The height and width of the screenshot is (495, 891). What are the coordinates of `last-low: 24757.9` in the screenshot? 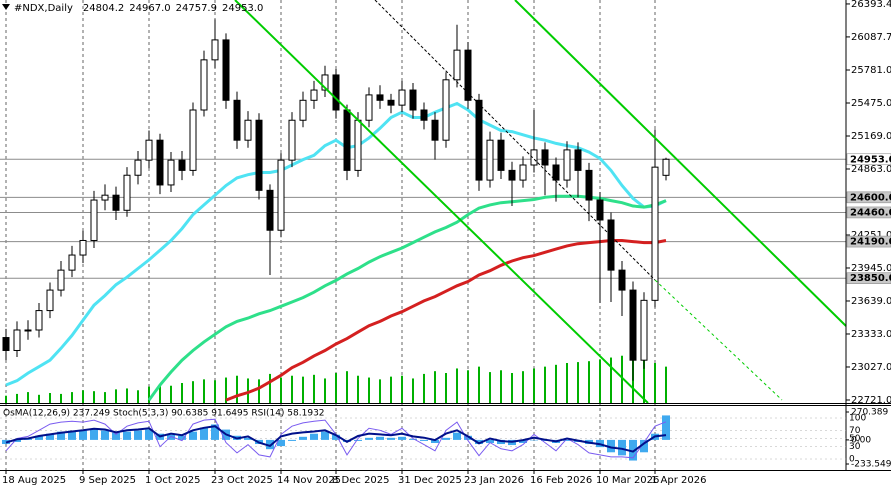 It's located at (196, 8).